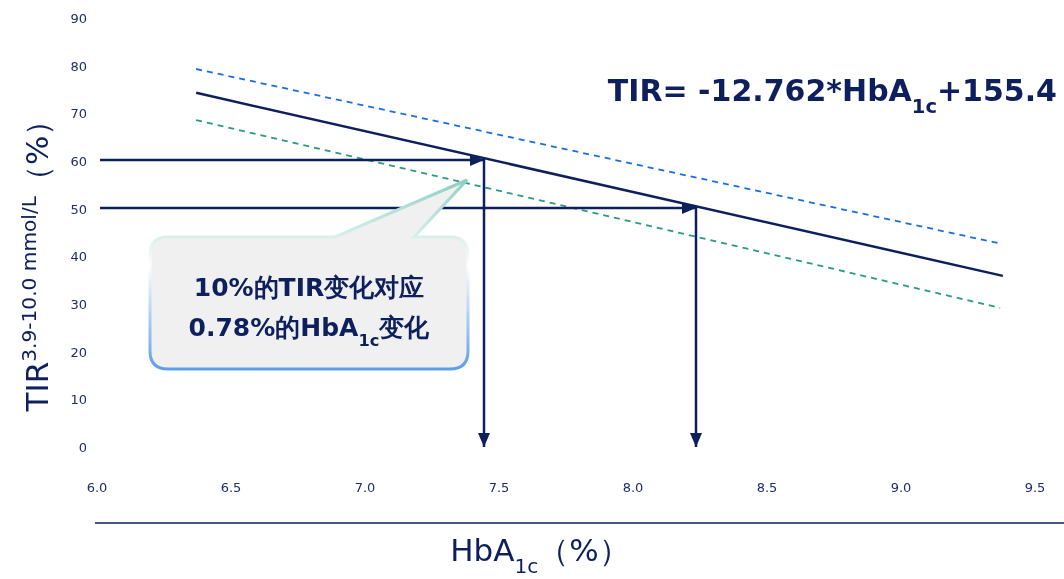  What do you see at coordinates (97, 487) in the screenshot?
I see `x-tick-label: 6.0` at bounding box center [97, 487].